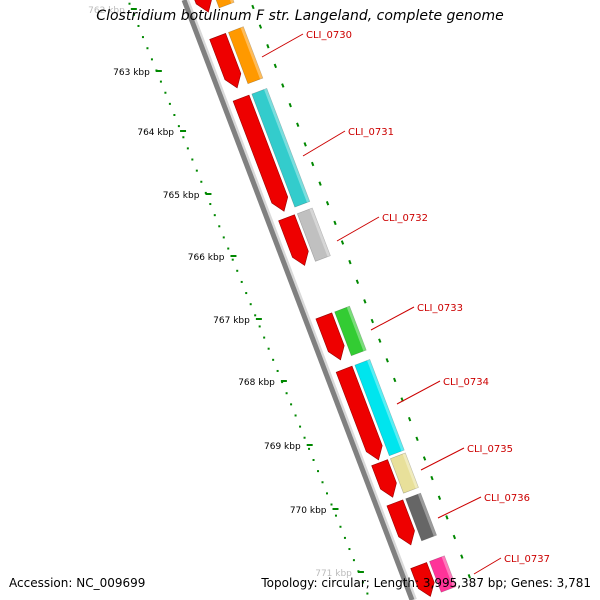 The height and width of the screenshot is (600, 600). I want to click on scale-label: 763 kbp, so click(131, 73).